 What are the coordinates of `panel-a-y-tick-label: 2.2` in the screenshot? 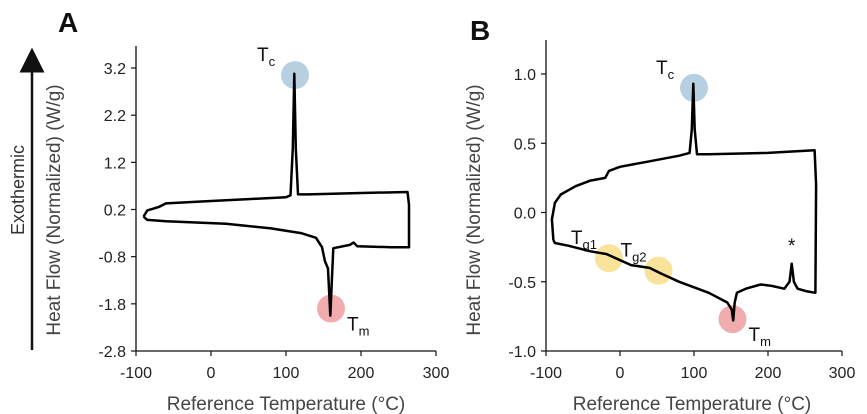 It's located at (115, 116).